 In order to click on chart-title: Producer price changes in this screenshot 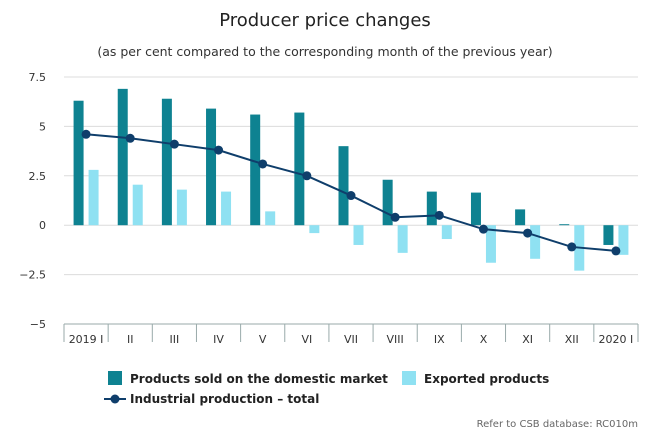, I will do `click(325, 20)`.